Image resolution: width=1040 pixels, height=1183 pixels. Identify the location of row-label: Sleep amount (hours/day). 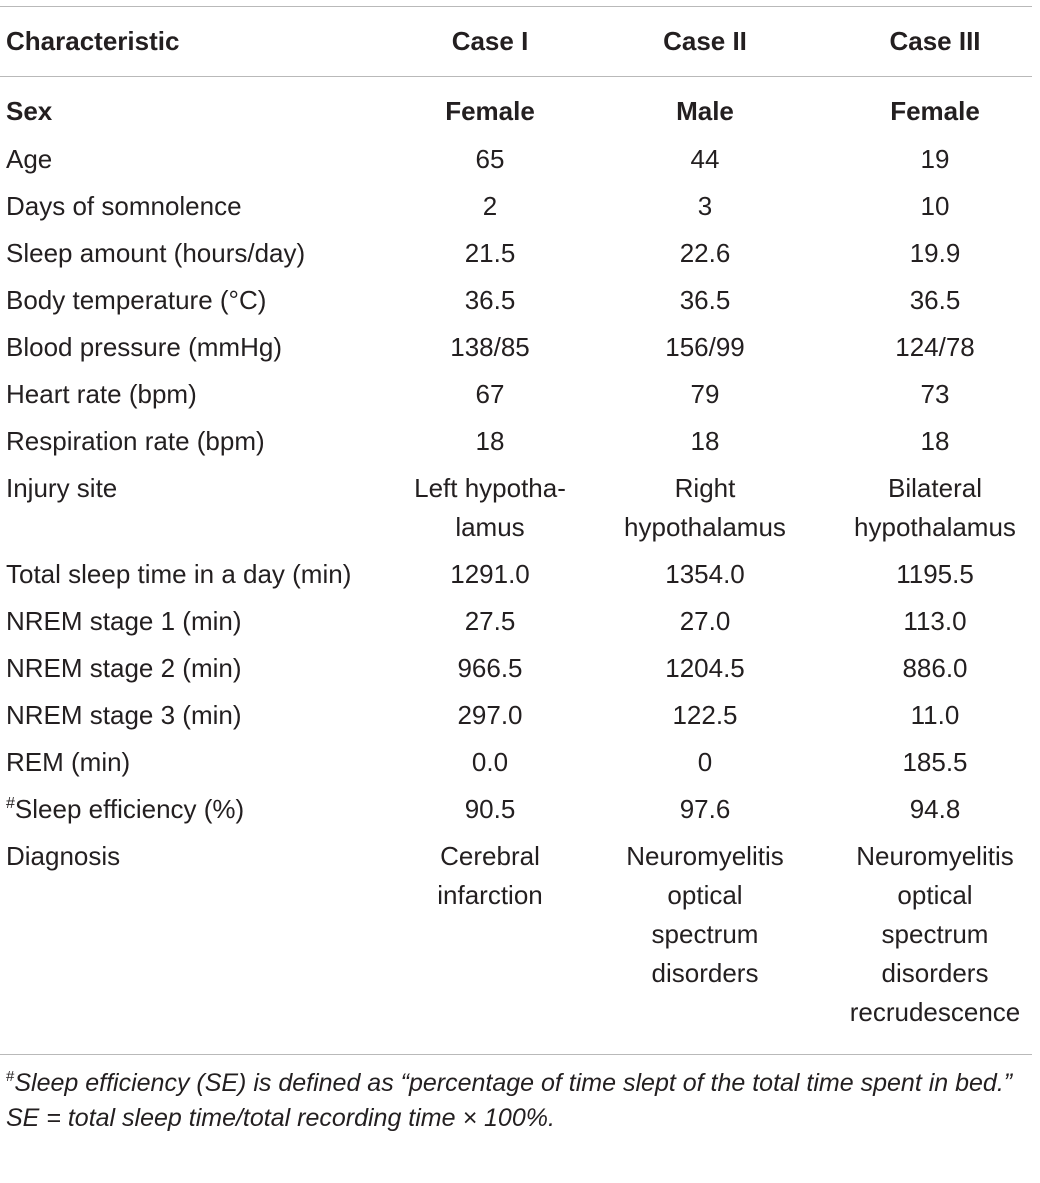
(206, 253).